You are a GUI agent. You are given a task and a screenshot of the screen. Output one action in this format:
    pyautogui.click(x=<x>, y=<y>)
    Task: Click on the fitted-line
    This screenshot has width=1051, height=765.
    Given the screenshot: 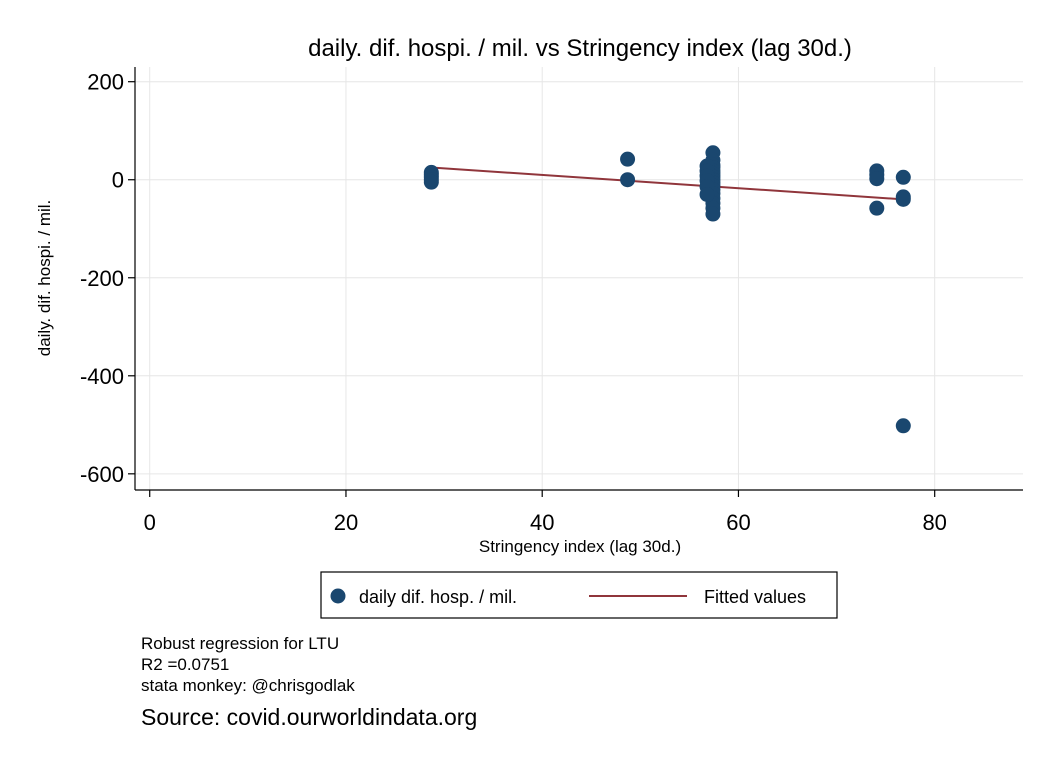 What is the action you would take?
    pyautogui.click(x=667, y=183)
    